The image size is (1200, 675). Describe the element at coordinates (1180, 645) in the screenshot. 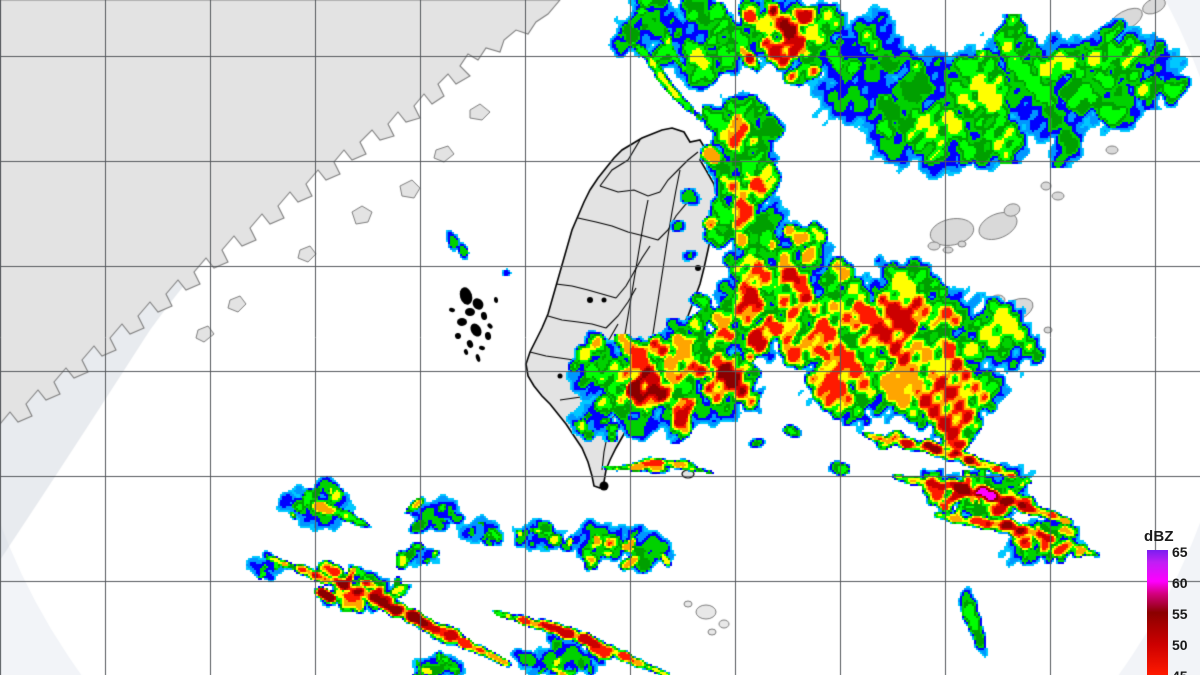

I see `legend-tick-50: 50` at that location.